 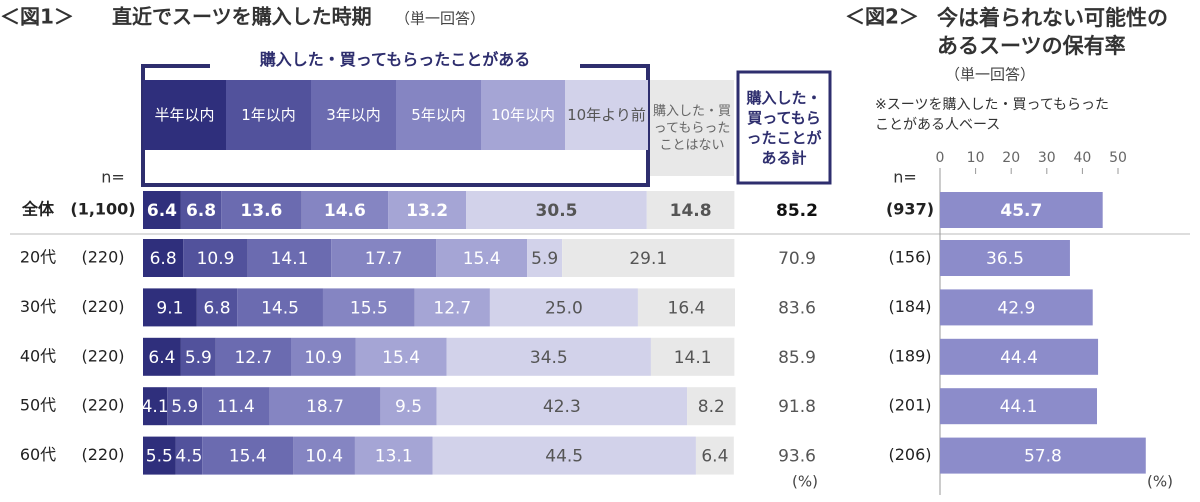 What do you see at coordinates (38, 355) in the screenshot?
I see `category-label: 40代` at bounding box center [38, 355].